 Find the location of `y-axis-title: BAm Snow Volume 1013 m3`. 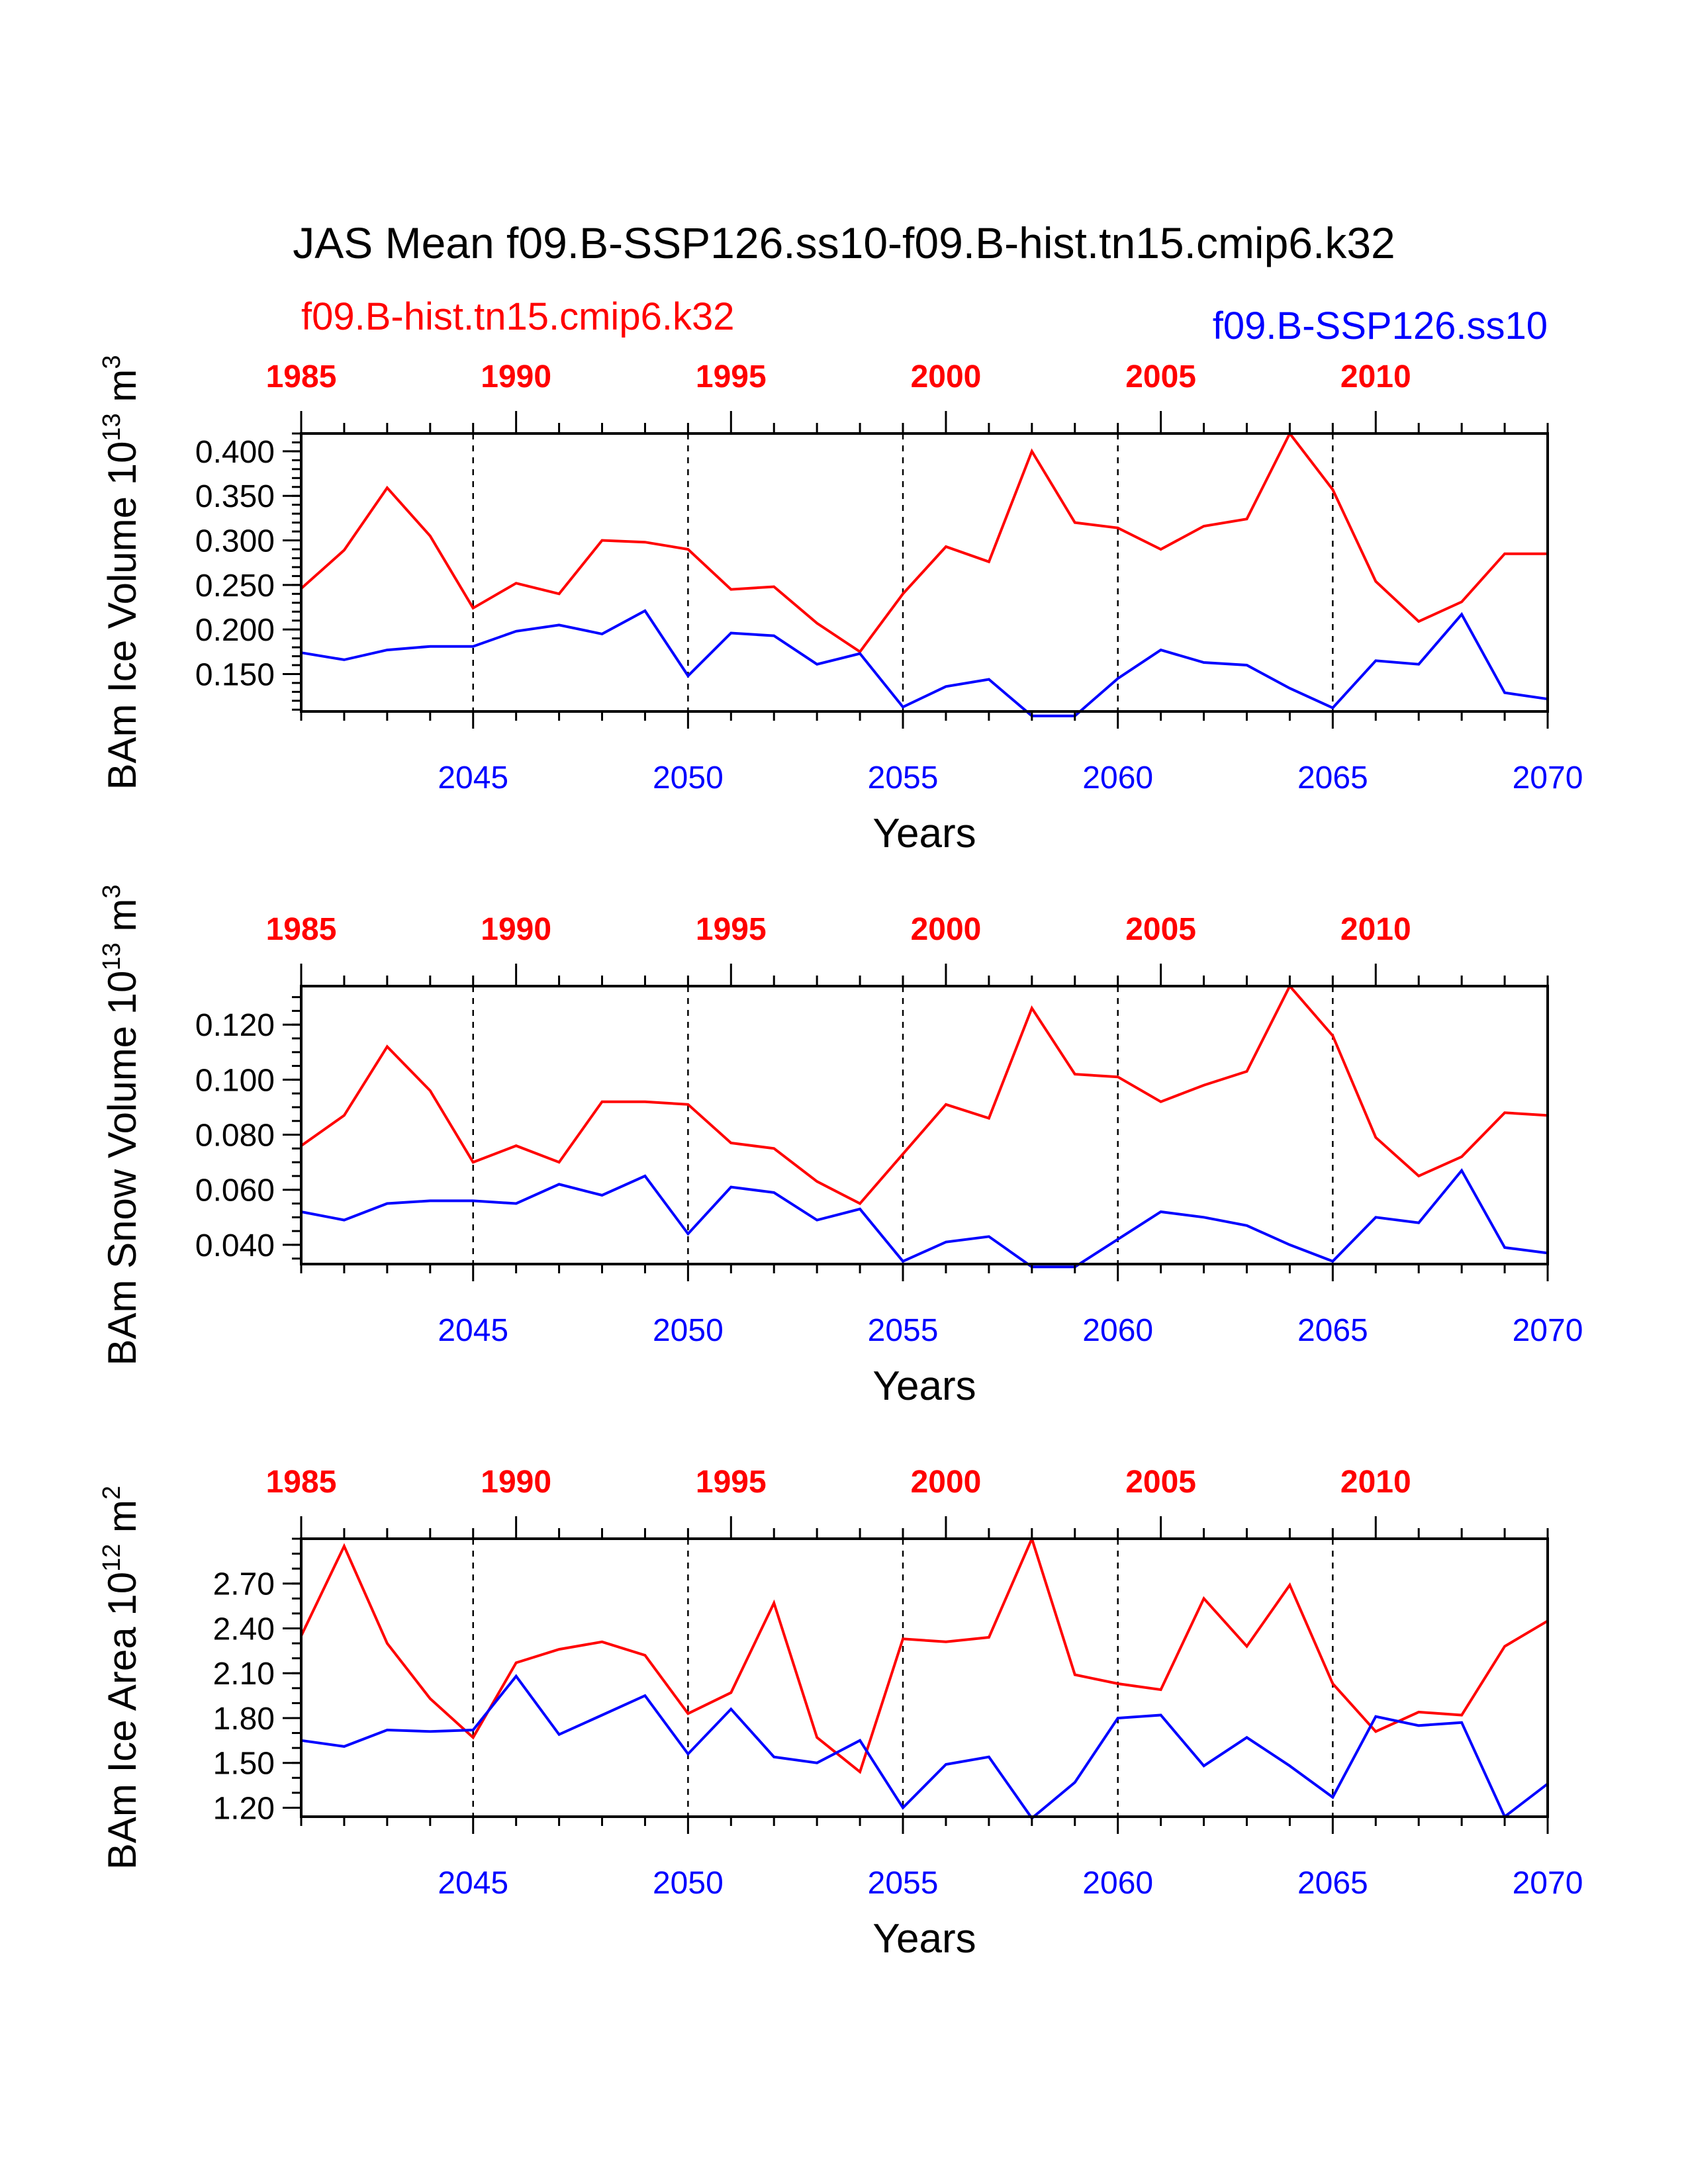

y-axis-title: BAm Snow Volume 1013 m3 is located at coordinates (121, 1124).